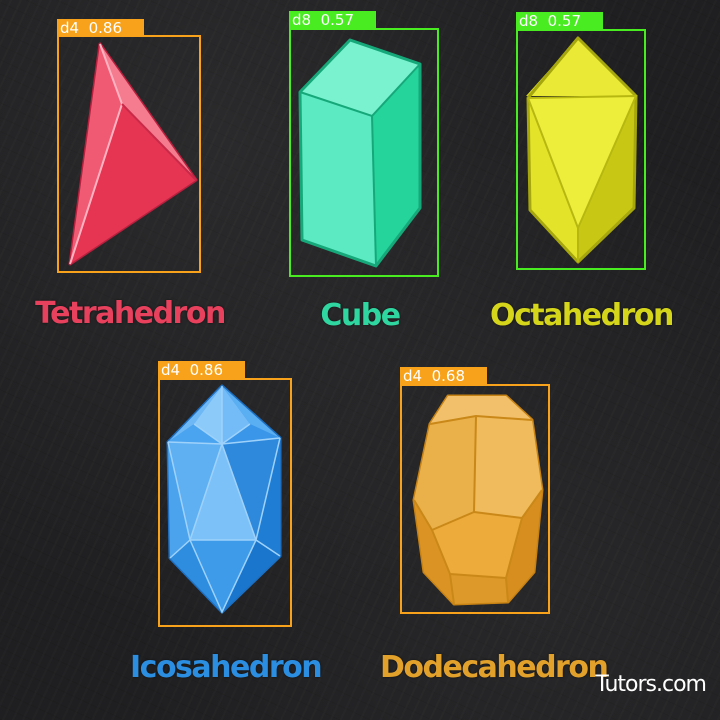  I want to click on octahedron-shape, so click(582, 150).